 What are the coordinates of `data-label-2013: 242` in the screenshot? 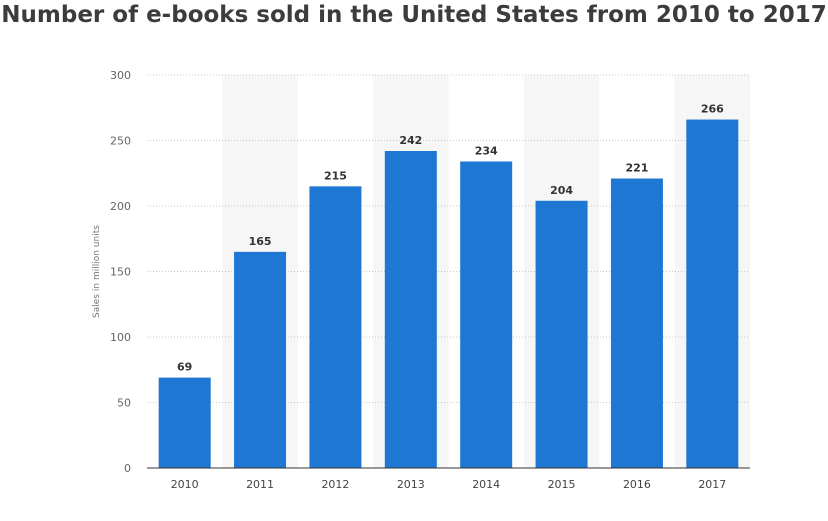 It's located at (410, 140).